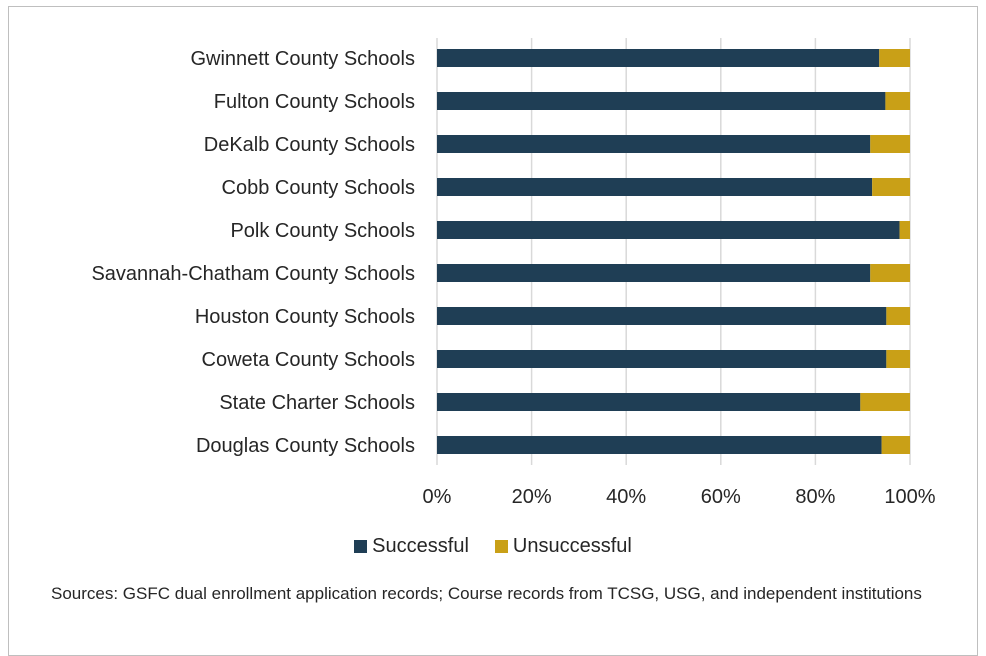 The width and height of the screenshot is (986, 656). I want to click on x-tick-label: 20%, so click(532, 497).